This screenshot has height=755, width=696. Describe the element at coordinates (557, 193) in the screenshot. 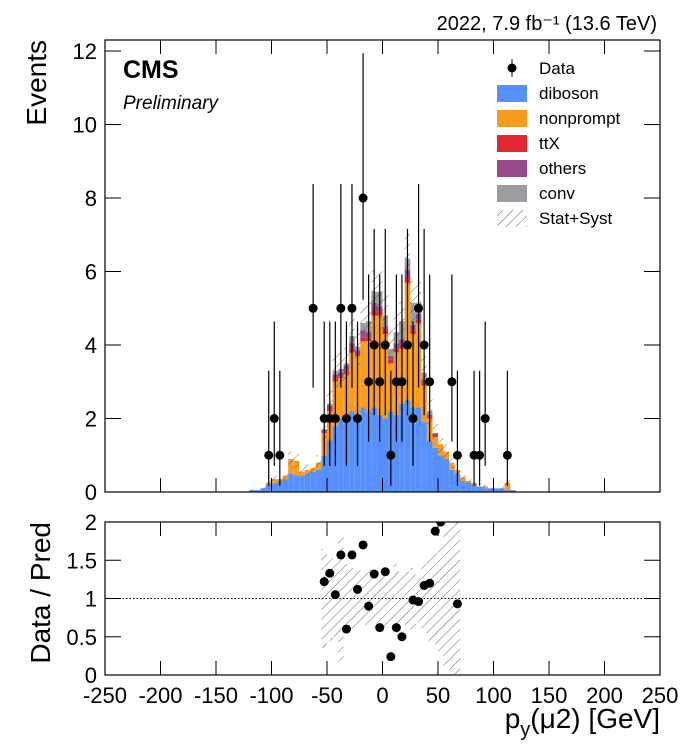

I see `legend-label: conv` at that location.